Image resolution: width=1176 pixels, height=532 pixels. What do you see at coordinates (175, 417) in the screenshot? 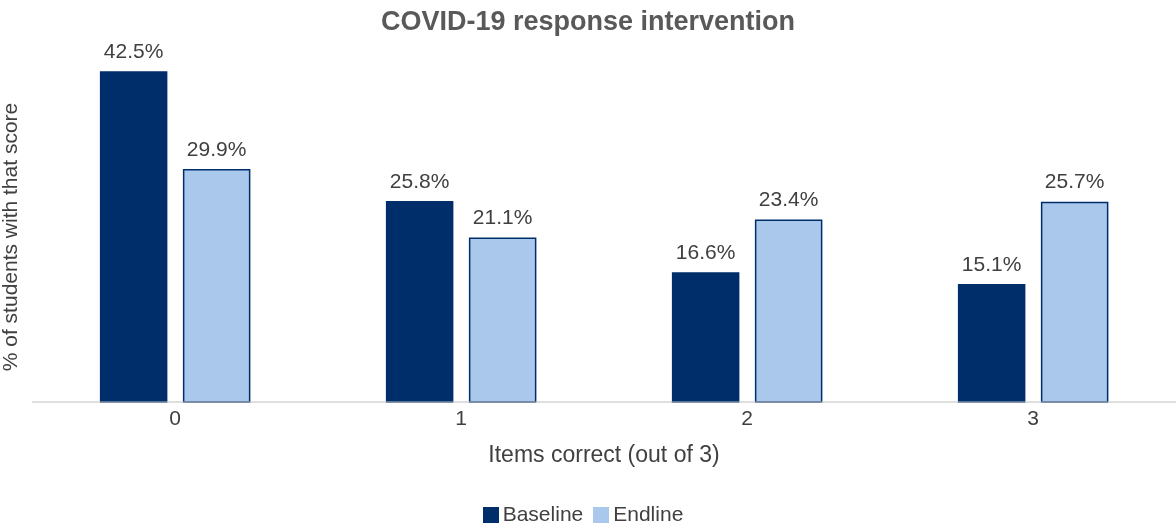
I see `x-tick-label: 0` at bounding box center [175, 417].